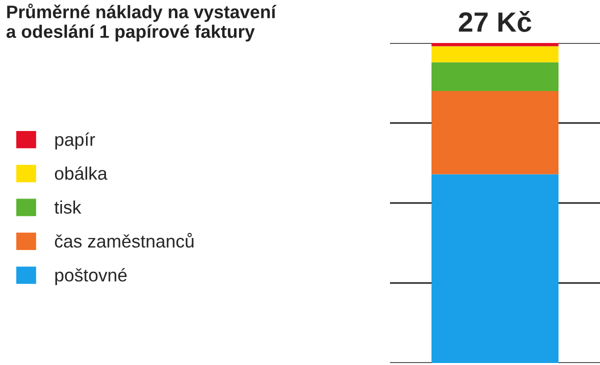 The image size is (600, 365). What do you see at coordinates (124, 240) in the screenshot?
I see `legend-label: čas zaměstnanců` at bounding box center [124, 240].